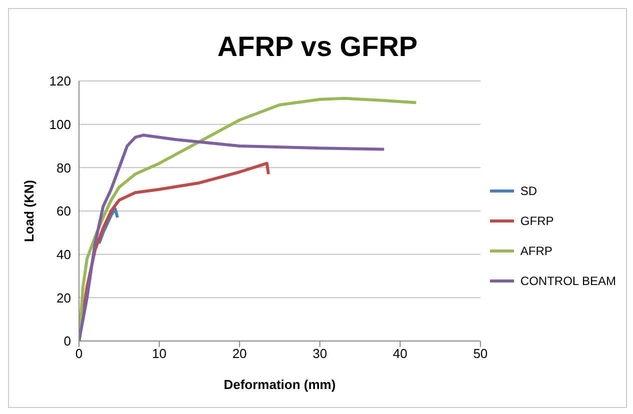 The width and height of the screenshot is (633, 414). What do you see at coordinates (568, 281) in the screenshot?
I see `legend-label: CONTROL BEAM` at bounding box center [568, 281].